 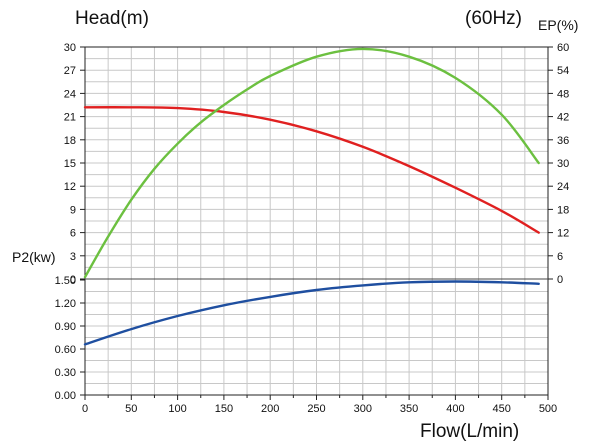 I want to click on x-tick-label: 50, so click(x=131, y=409).